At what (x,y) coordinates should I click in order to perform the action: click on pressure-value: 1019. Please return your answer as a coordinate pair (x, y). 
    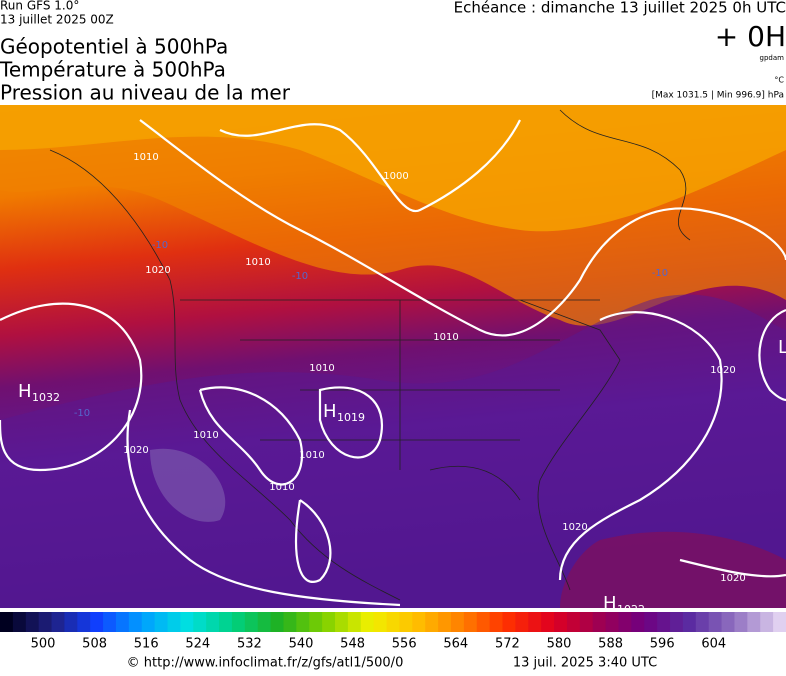
    Looking at the image, I should click on (351, 417).